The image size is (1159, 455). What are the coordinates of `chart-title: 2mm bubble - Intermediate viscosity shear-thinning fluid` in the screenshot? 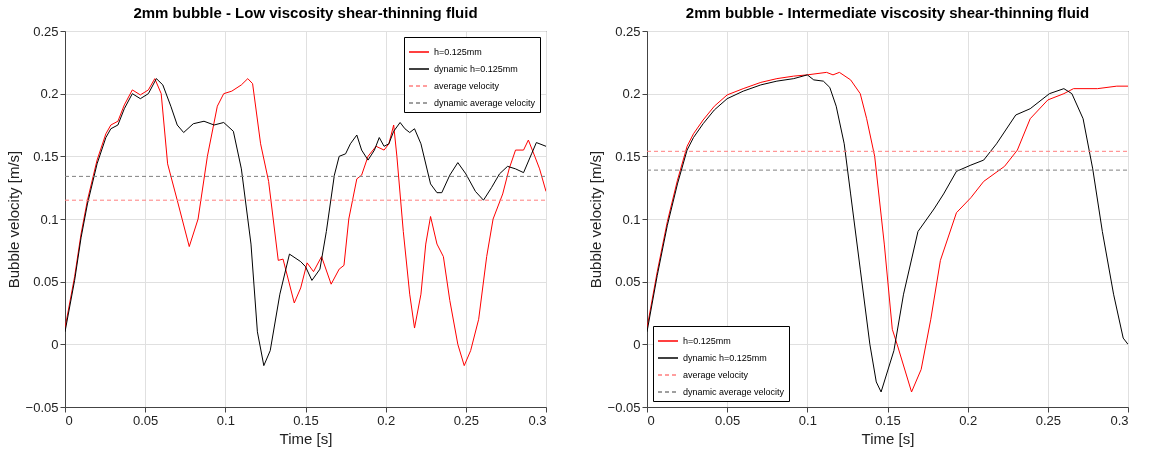 It's located at (887, 12).